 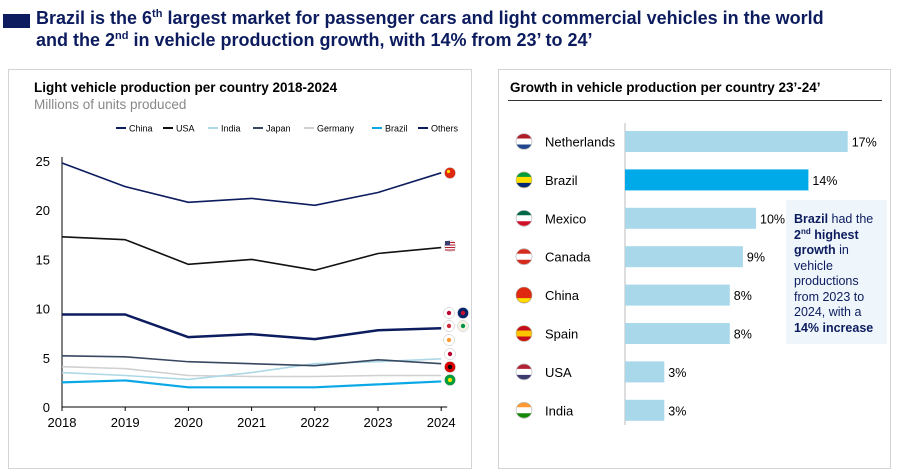 What do you see at coordinates (43, 259) in the screenshot?
I see `y-tick-label: 15` at bounding box center [43, 259].